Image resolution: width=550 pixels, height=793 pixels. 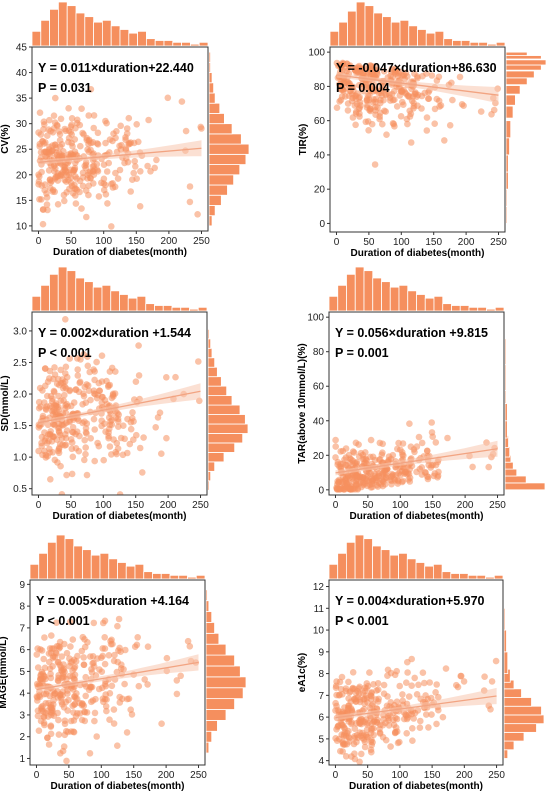 I want to click on x-tick-label: 100, so click(x=401, y=242).